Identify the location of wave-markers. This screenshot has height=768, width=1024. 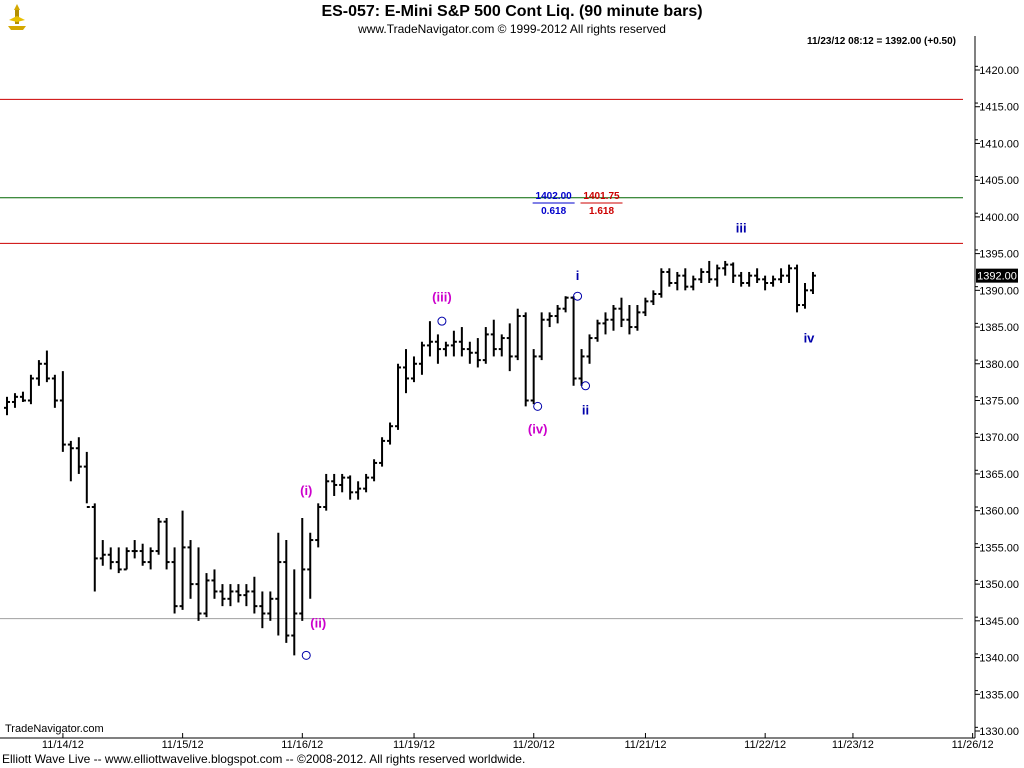
(446, 475).